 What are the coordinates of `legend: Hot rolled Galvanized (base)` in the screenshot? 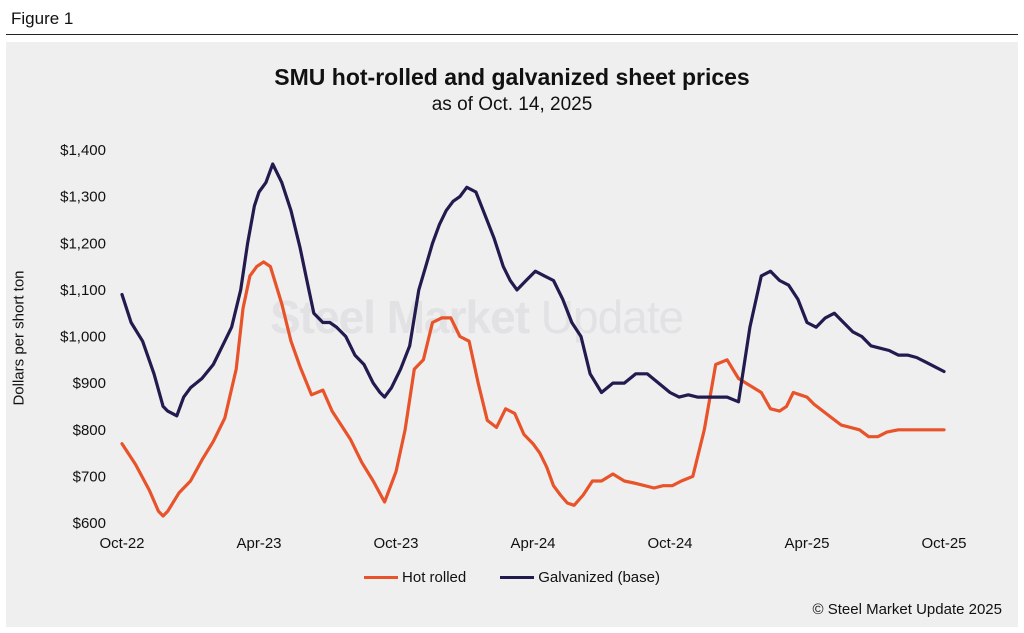 It's located at (512, 577).